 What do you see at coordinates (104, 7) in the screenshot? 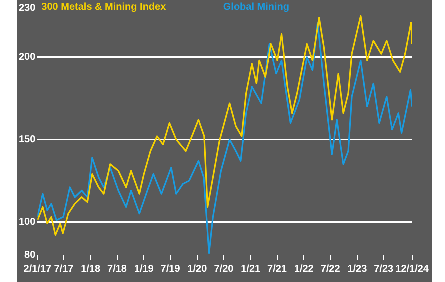
I see `text: 300 Metals & Mining Index` at bounding box center [104, 7].